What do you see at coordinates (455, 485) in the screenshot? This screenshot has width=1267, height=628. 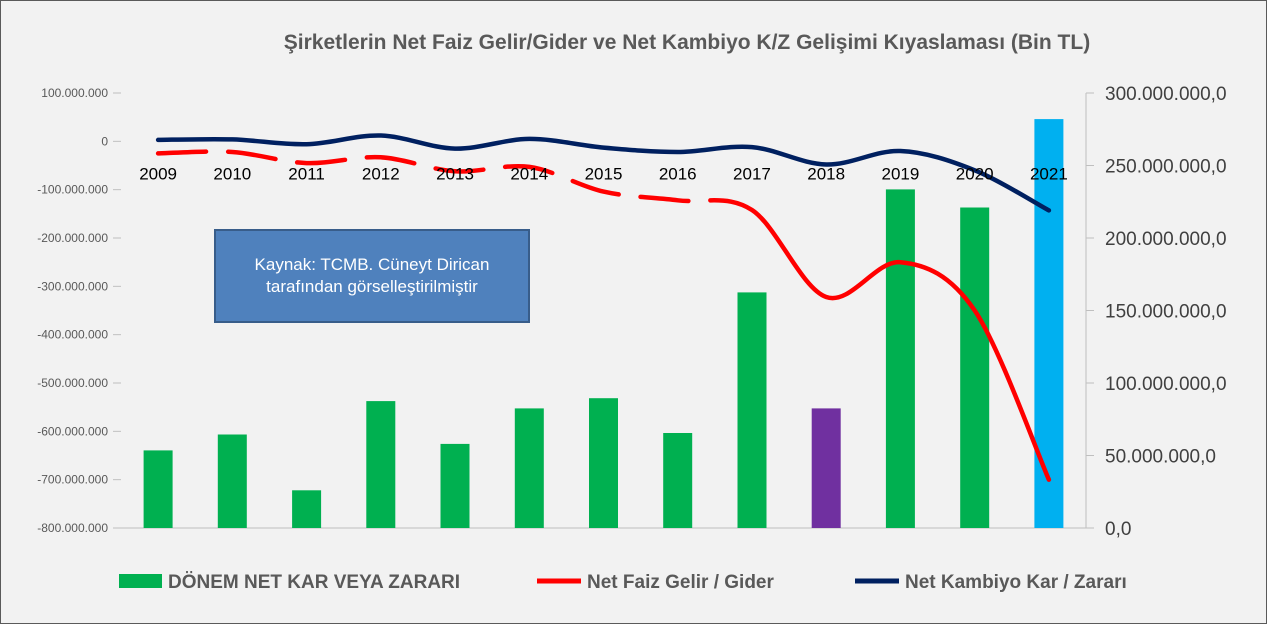 I see `bar-2013` at bounding box center [455, 485].